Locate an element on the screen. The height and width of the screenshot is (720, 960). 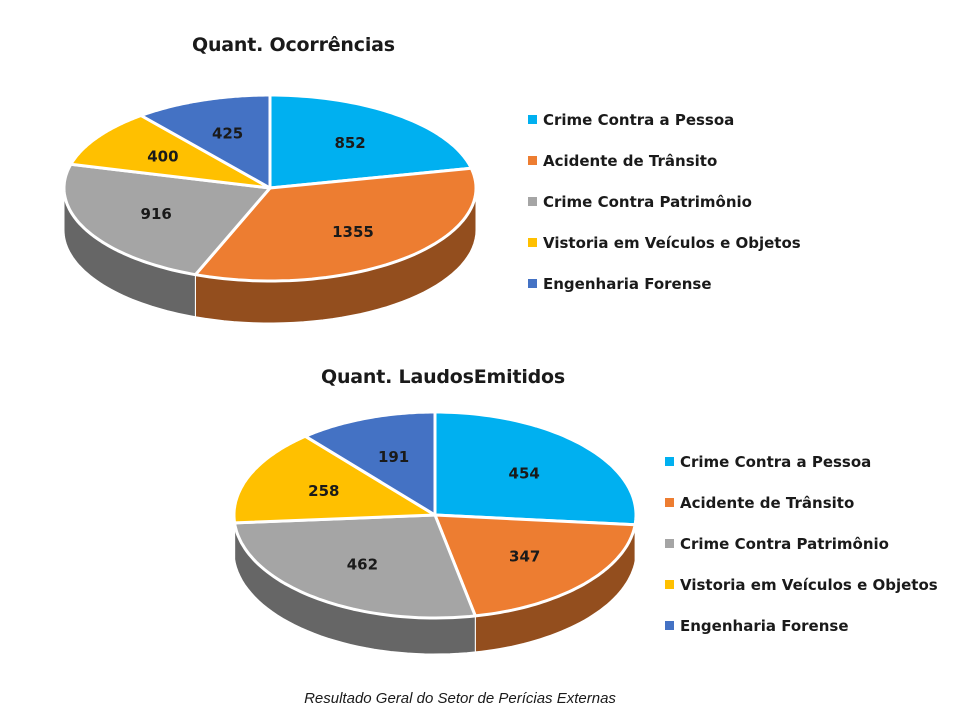
data-label-crime-contra-a-pessoa: 454 is located at coordinates (524, 473).